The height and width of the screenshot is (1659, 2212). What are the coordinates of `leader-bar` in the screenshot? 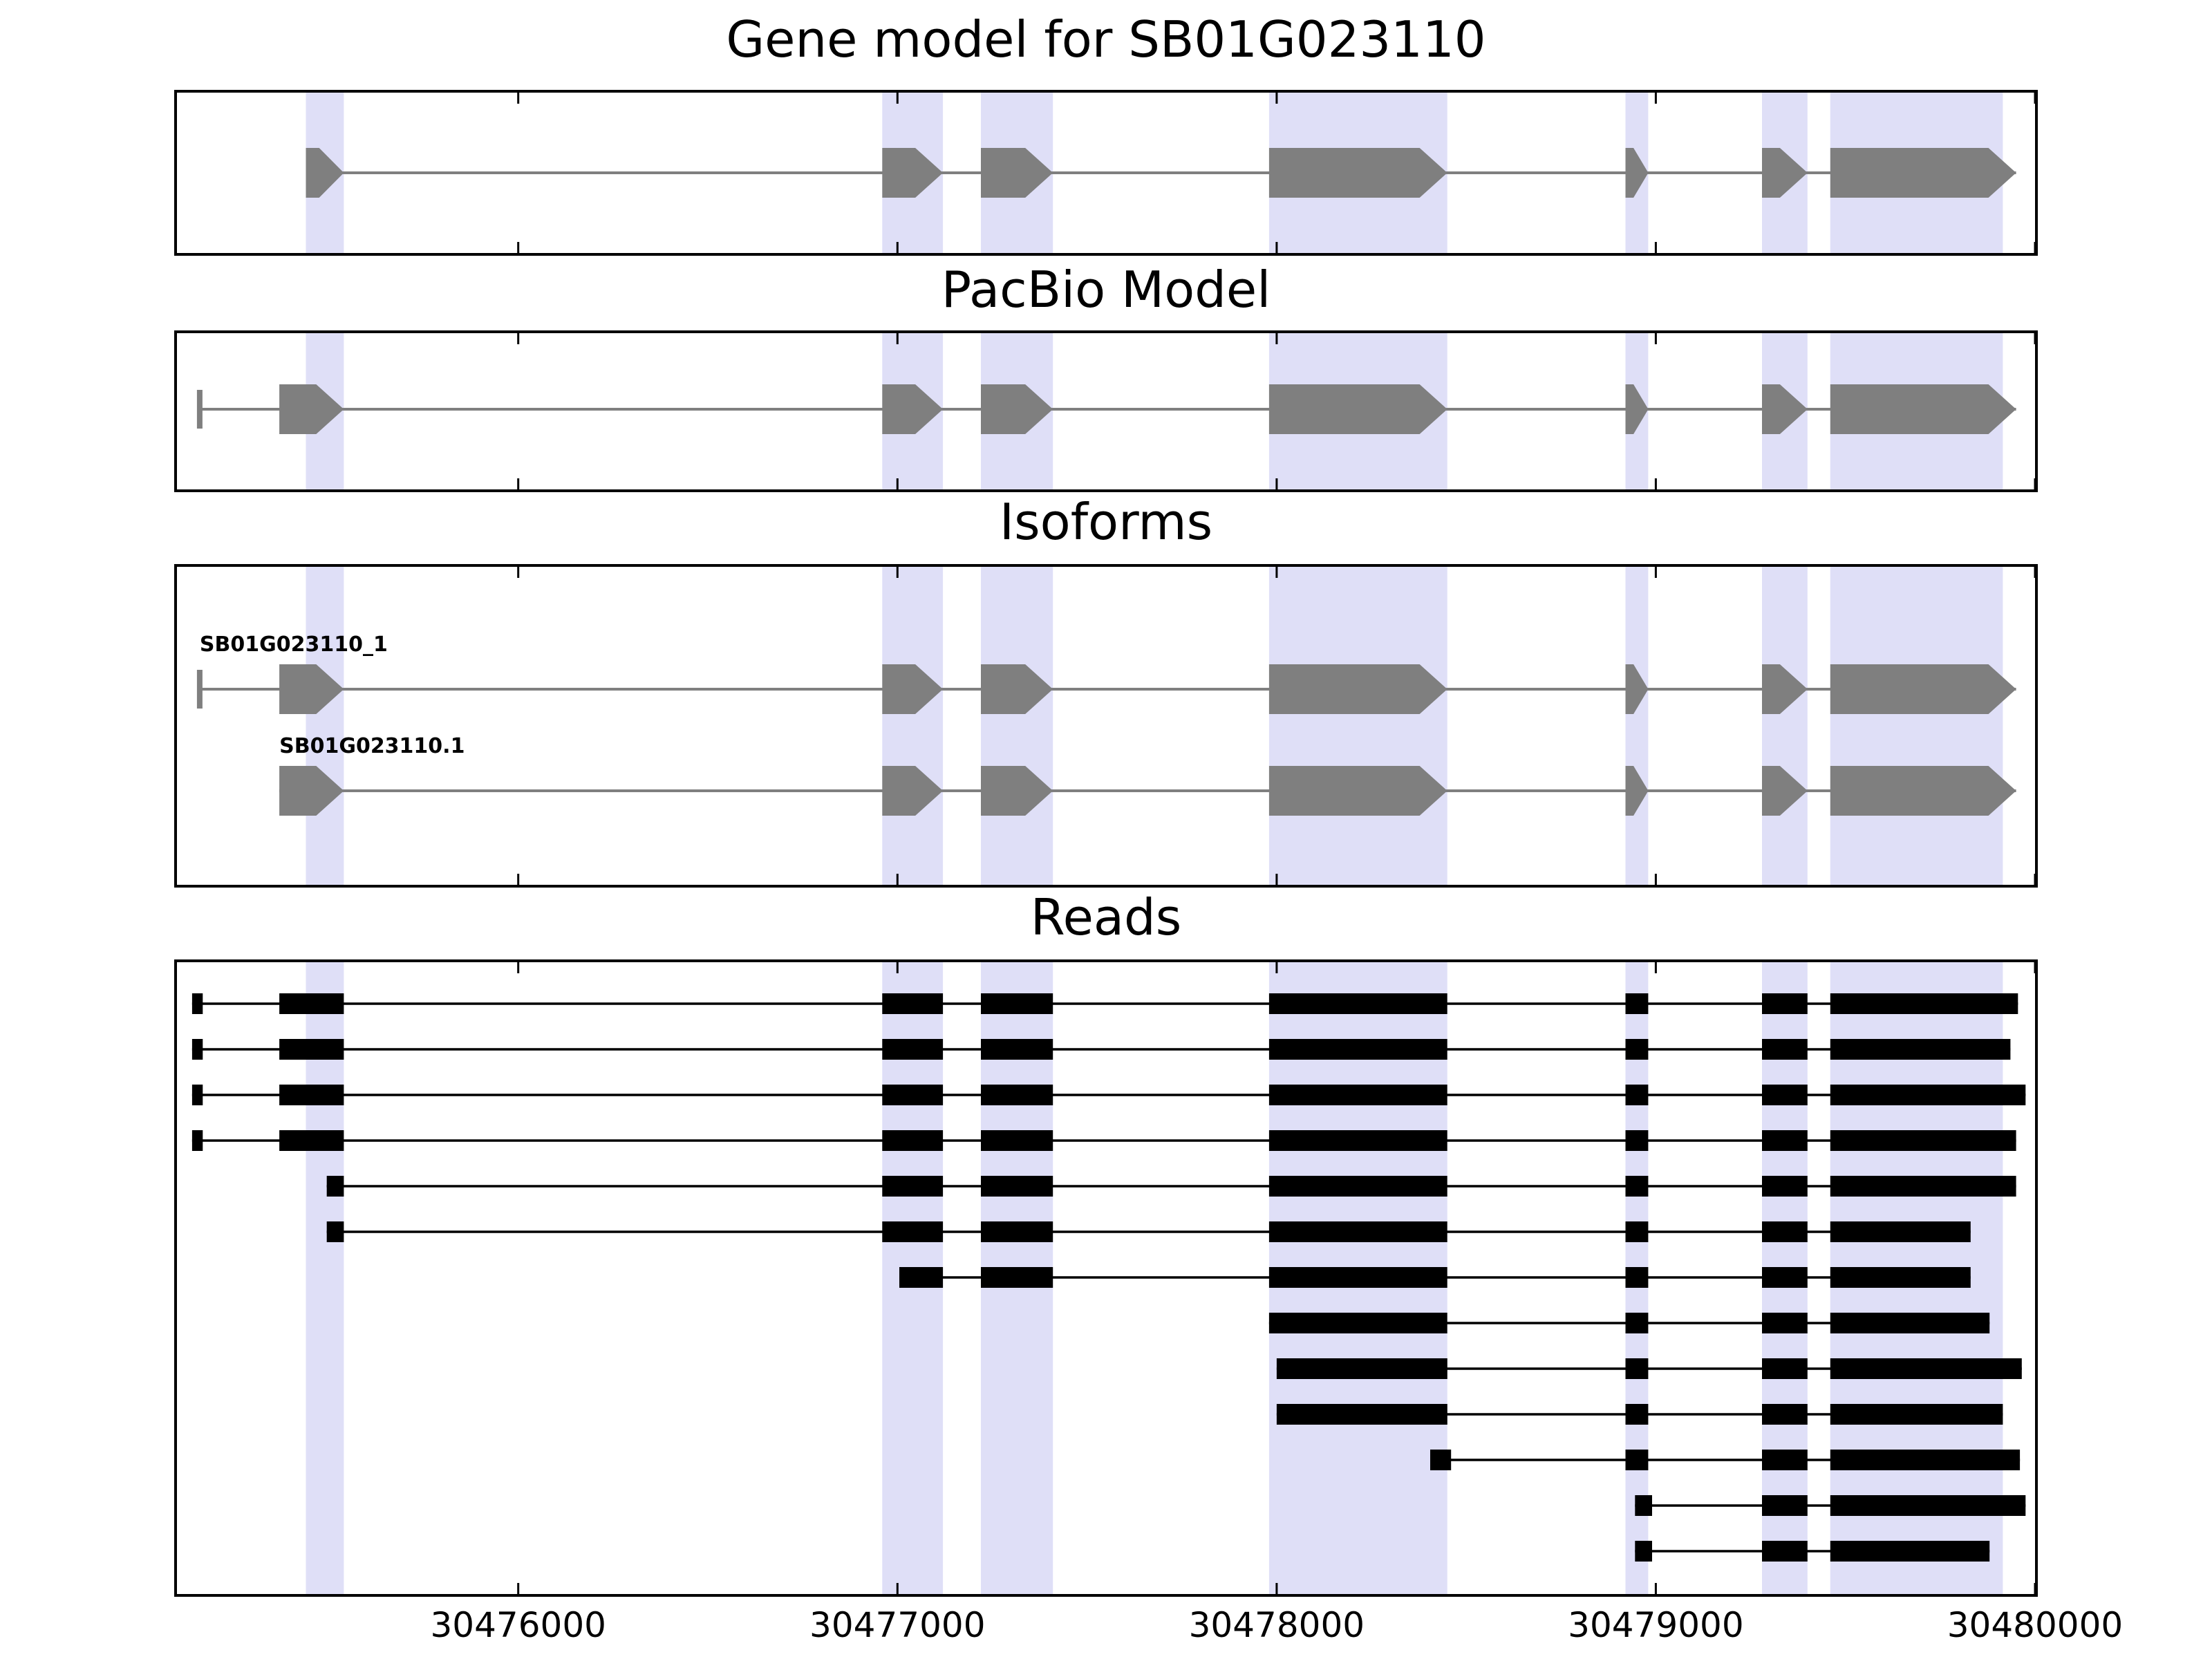 It's located at (199, 409).